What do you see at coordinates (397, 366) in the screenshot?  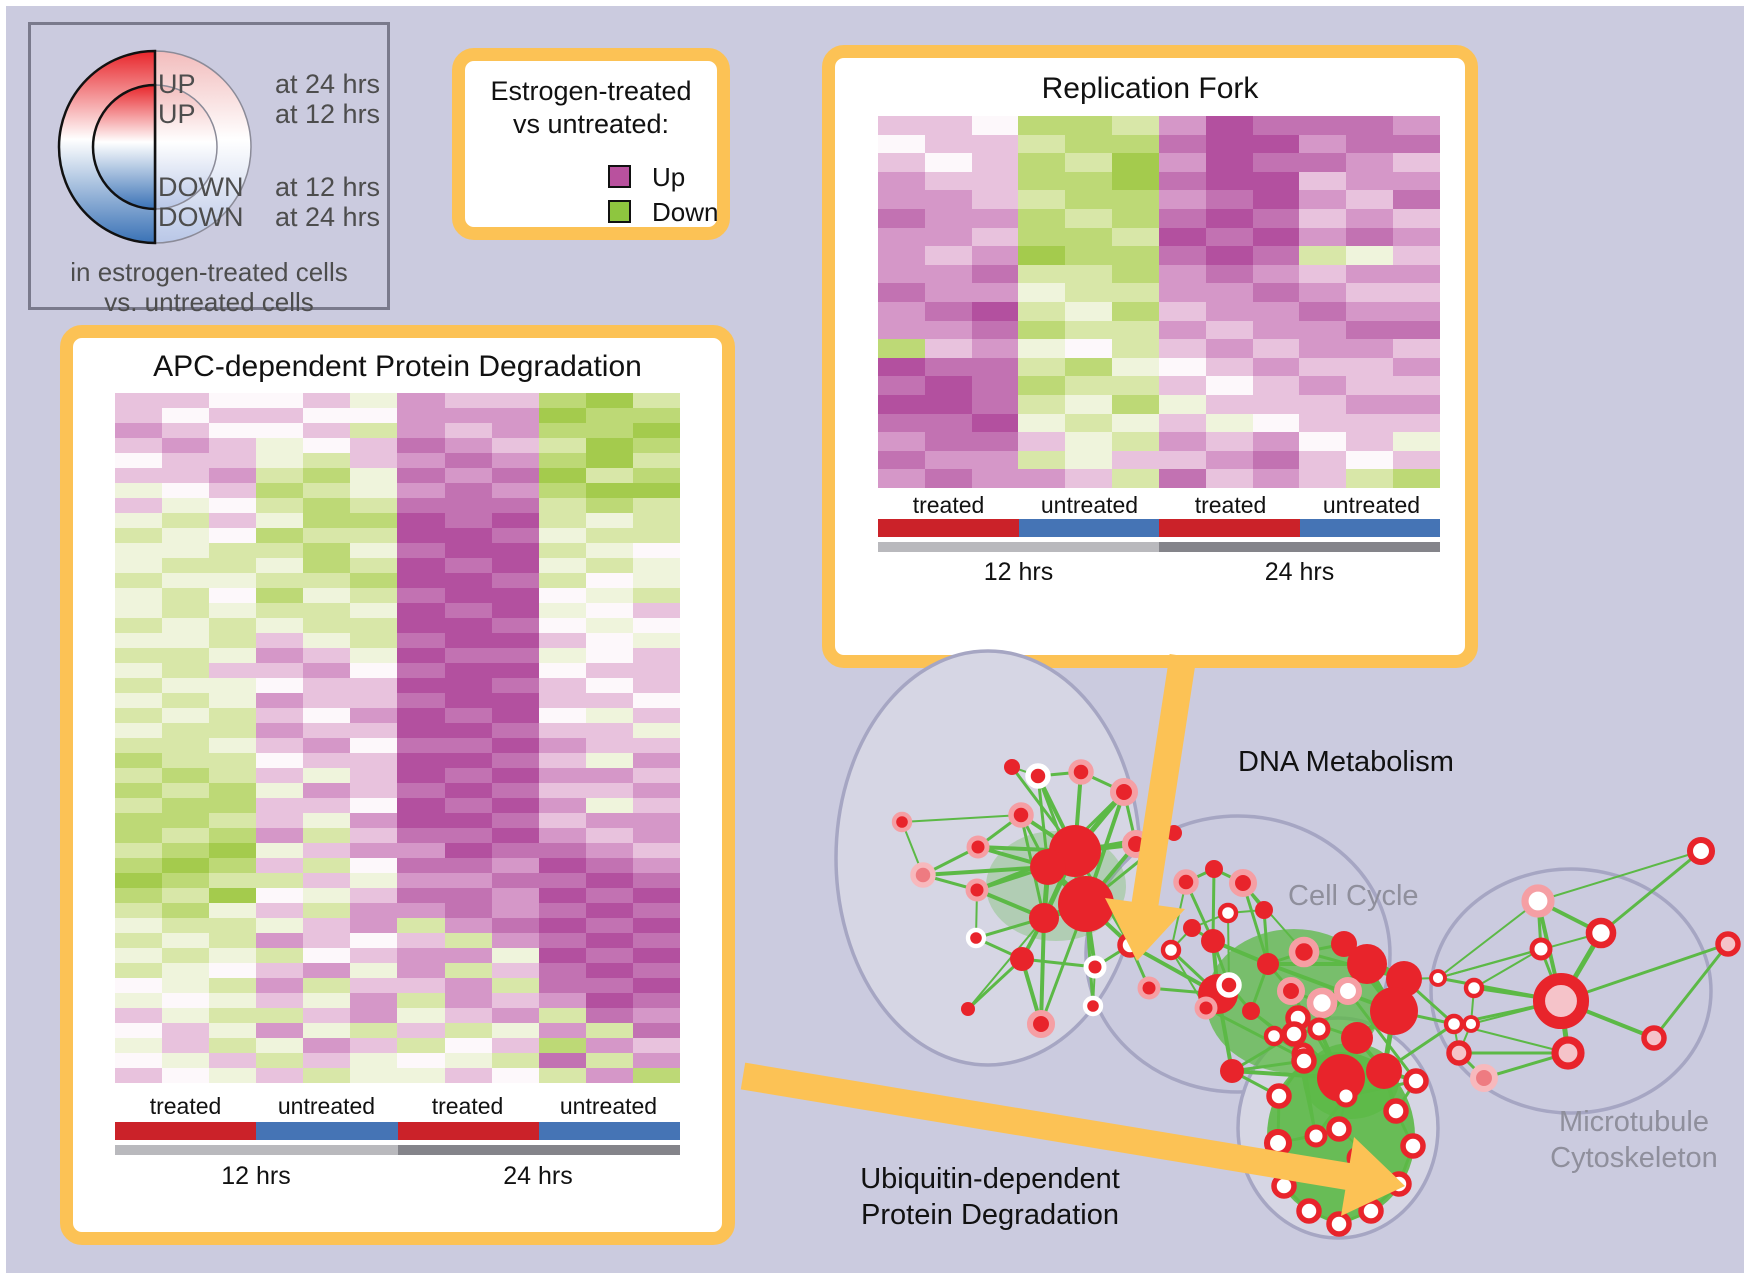 I see `apc-title: APC-dependent Protein Degradation` at bounding box center [397, 366].